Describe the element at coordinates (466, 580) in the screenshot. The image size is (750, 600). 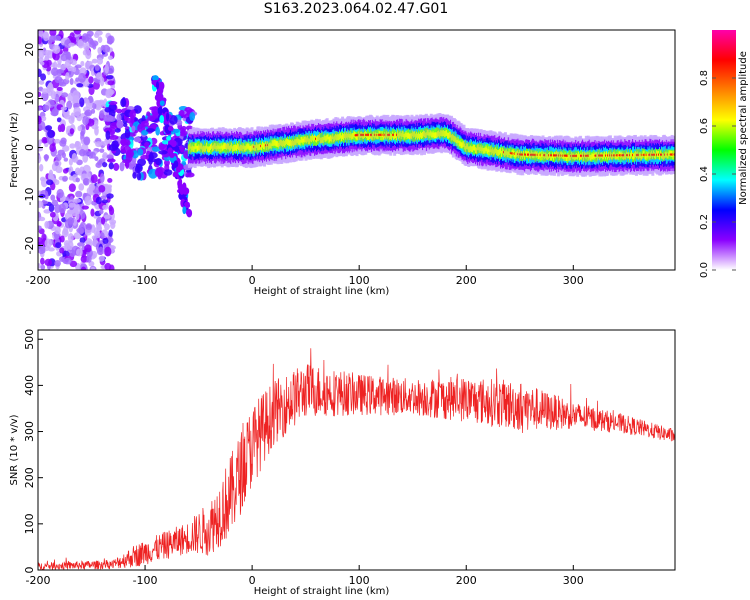
I see `x-tick-label-bot-4: 200` at that location.